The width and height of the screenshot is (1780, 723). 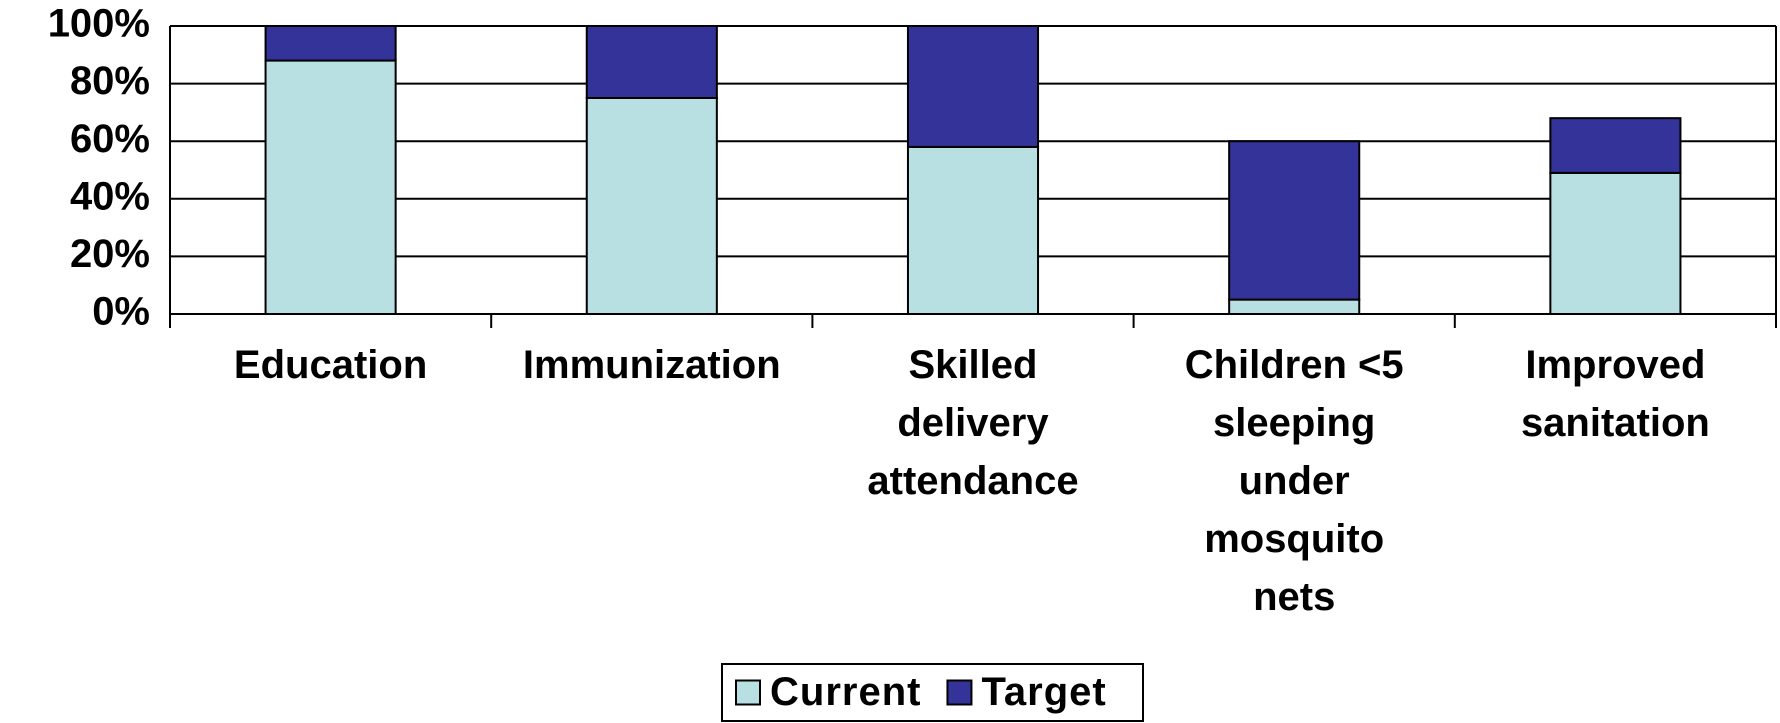 I want to click on legend-label: Current, so click(x=845, y=692).